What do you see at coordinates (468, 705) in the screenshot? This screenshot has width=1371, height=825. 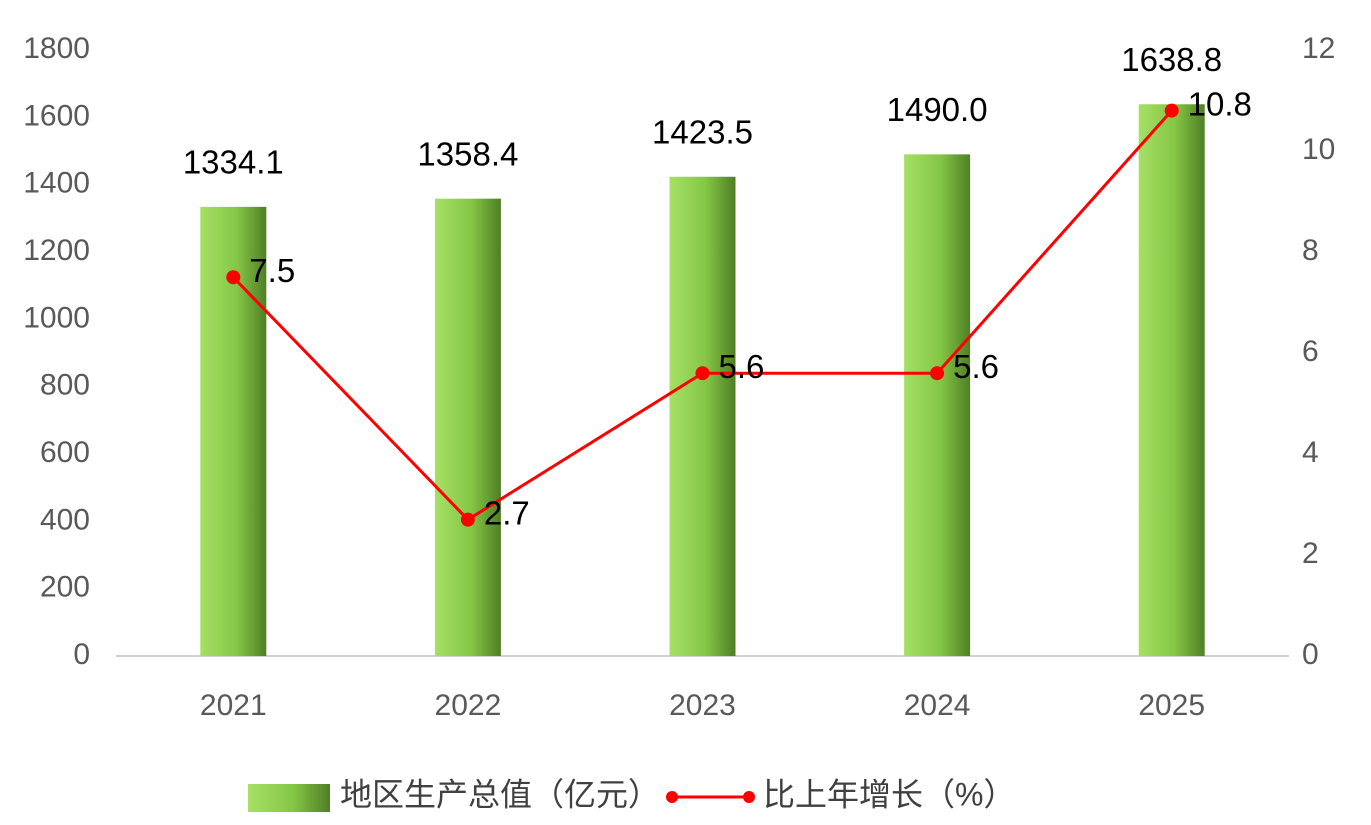 I see `x-tick-label: 2022` at bounding box center [468, 705].